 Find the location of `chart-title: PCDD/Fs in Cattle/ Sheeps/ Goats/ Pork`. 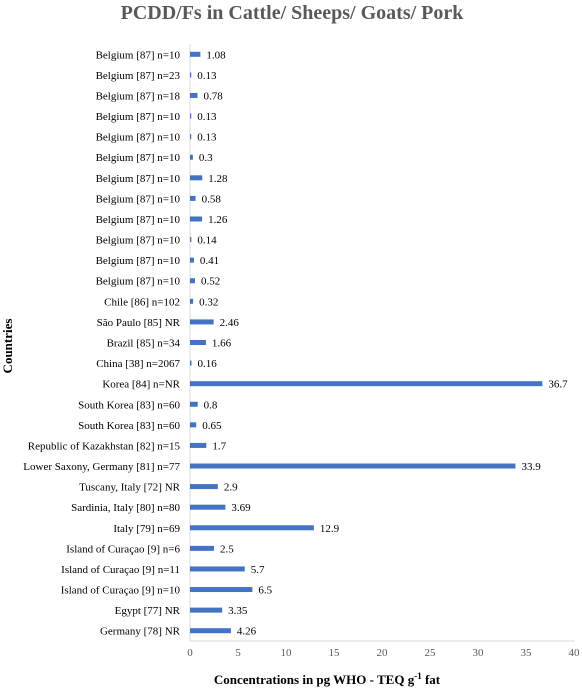

chart-title: PCDD/Fs in Cattle/ Sheeps/ Goats/ Pork is located at coordinates (293, 13).